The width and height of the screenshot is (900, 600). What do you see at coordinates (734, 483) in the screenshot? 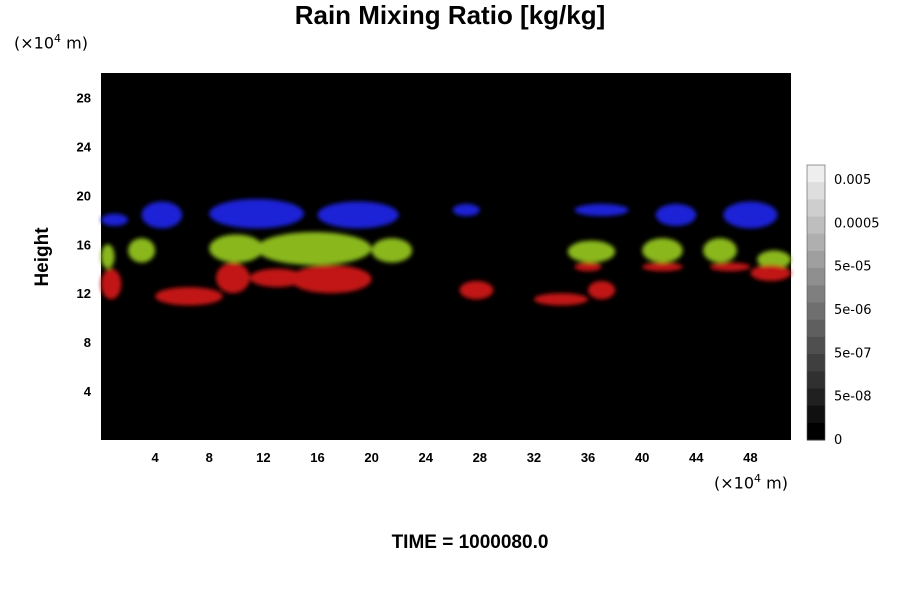
I see `x-unit-prefix: (×10` at bounding box center [734, 483].